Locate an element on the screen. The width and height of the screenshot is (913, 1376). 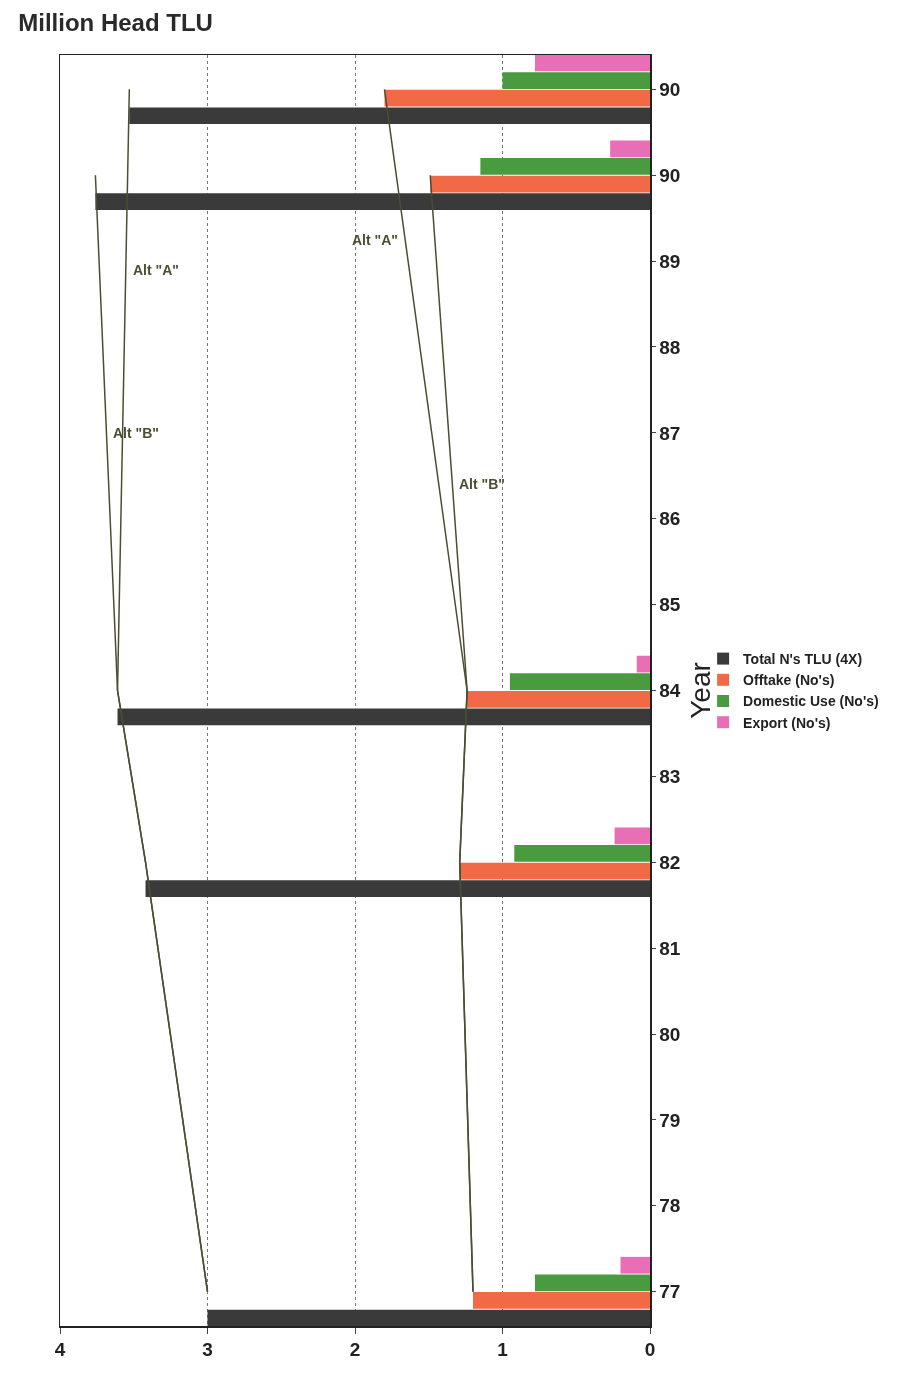
legend-label: Total N's TLU (4X) is located at coordinates (803, 659).